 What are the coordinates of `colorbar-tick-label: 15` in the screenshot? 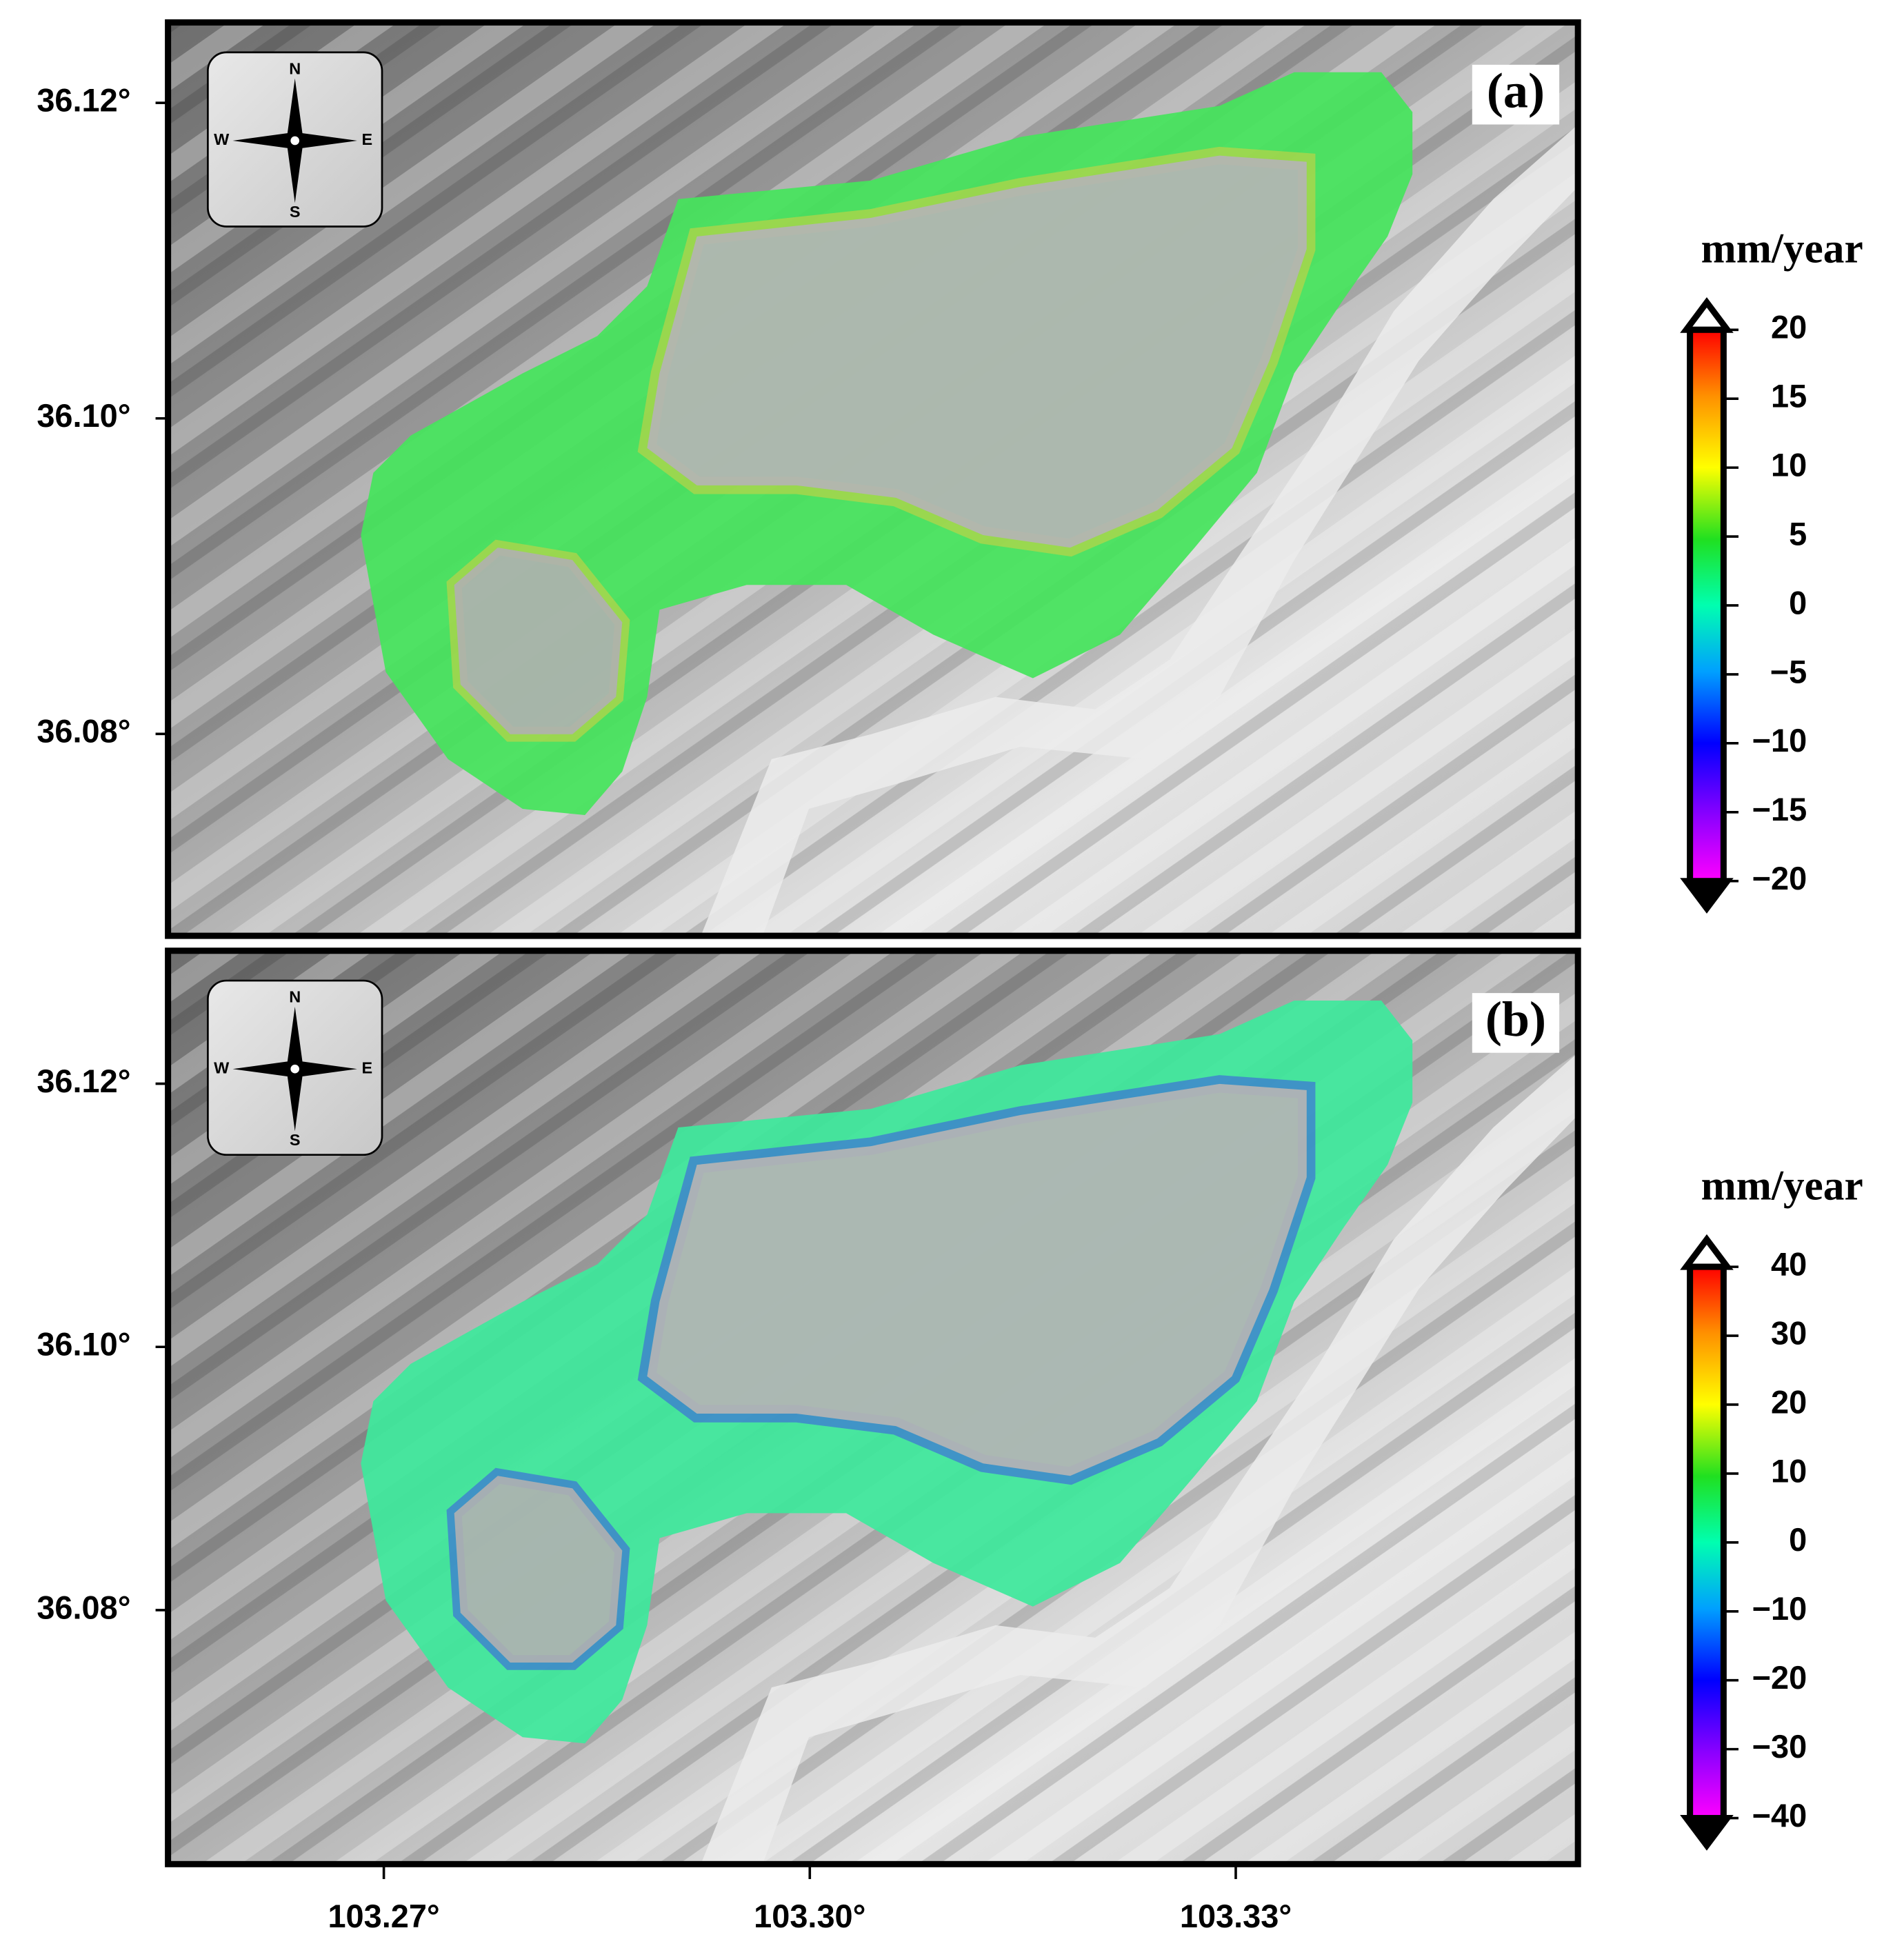 It's located at (1789, 396).